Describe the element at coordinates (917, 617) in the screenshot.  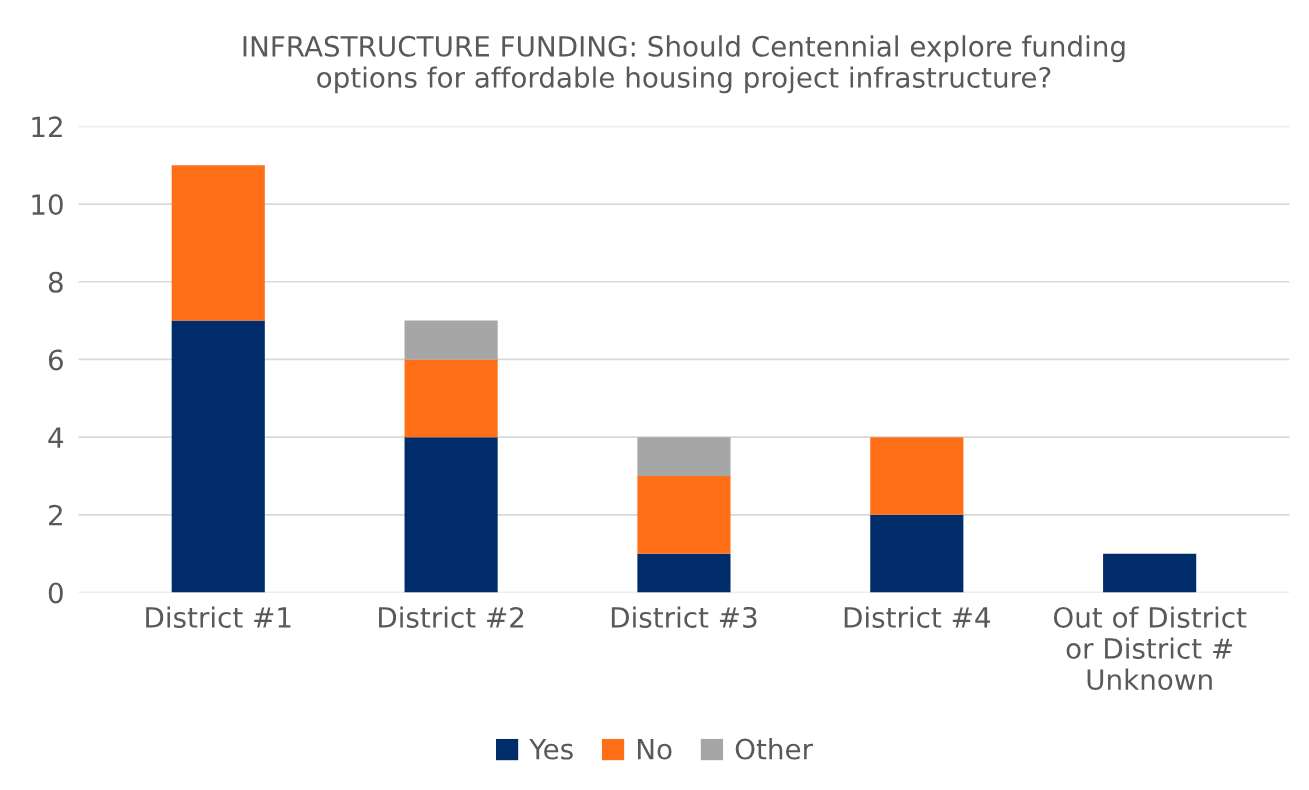
I see `x-tick-label: District #4` at that location.